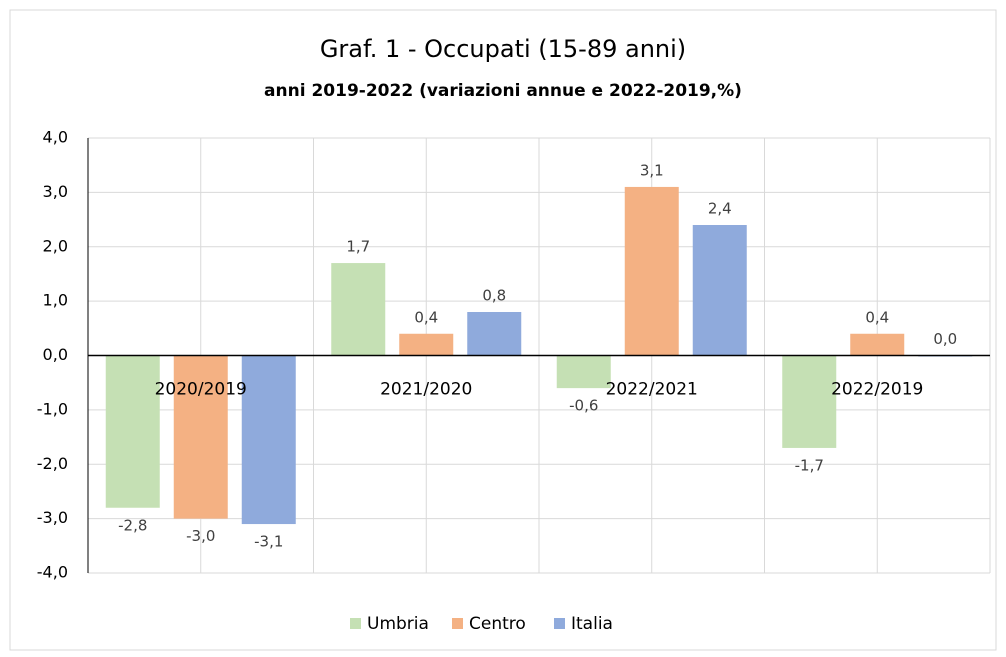 The width and height of the screenshot is (1006, 657). Describe the element at coordinates (426, 390) in the screenshot. I see `x-tick-label: 2021/2020` at that location.